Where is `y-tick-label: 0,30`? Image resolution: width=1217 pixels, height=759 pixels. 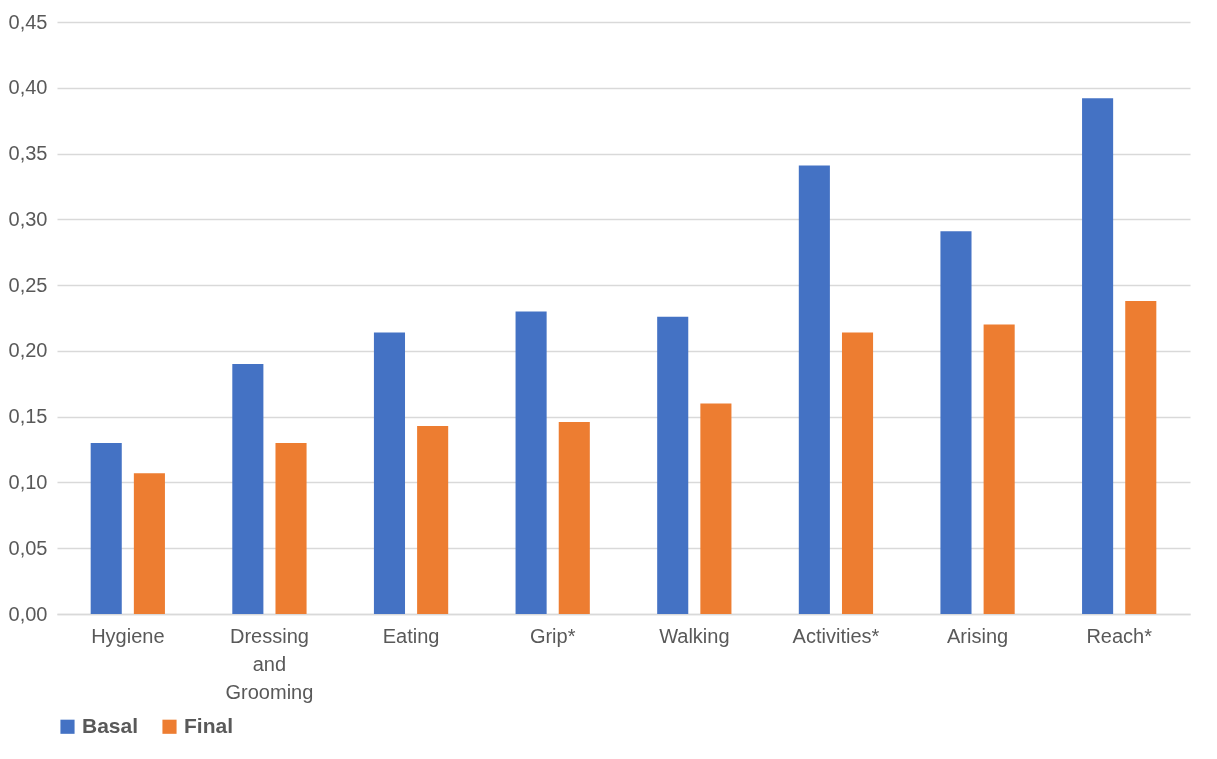 y-tick-label: 0,30 is located at coordinates (28, 218).